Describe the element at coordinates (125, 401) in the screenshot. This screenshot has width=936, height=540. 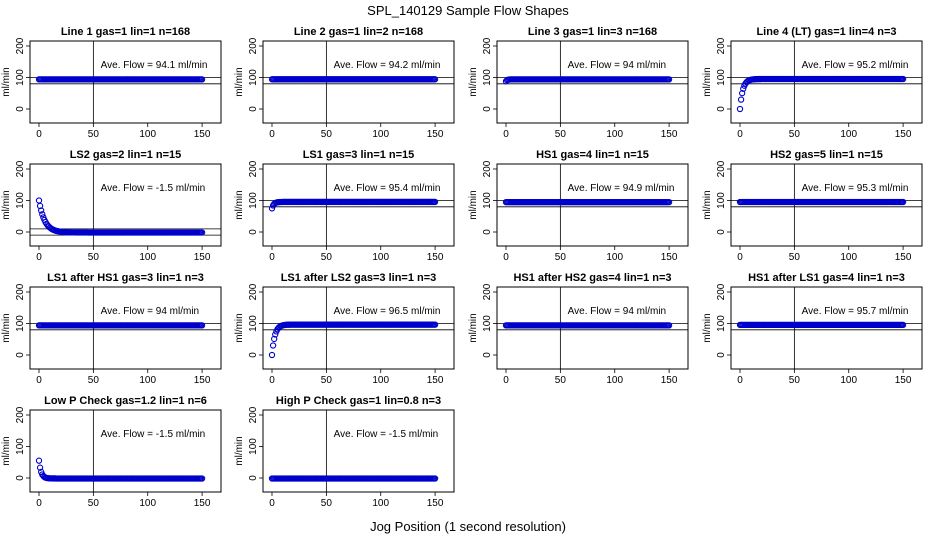
I see `panel-title: Low P Check gas=1.2 lin=1 n=6` at that location.